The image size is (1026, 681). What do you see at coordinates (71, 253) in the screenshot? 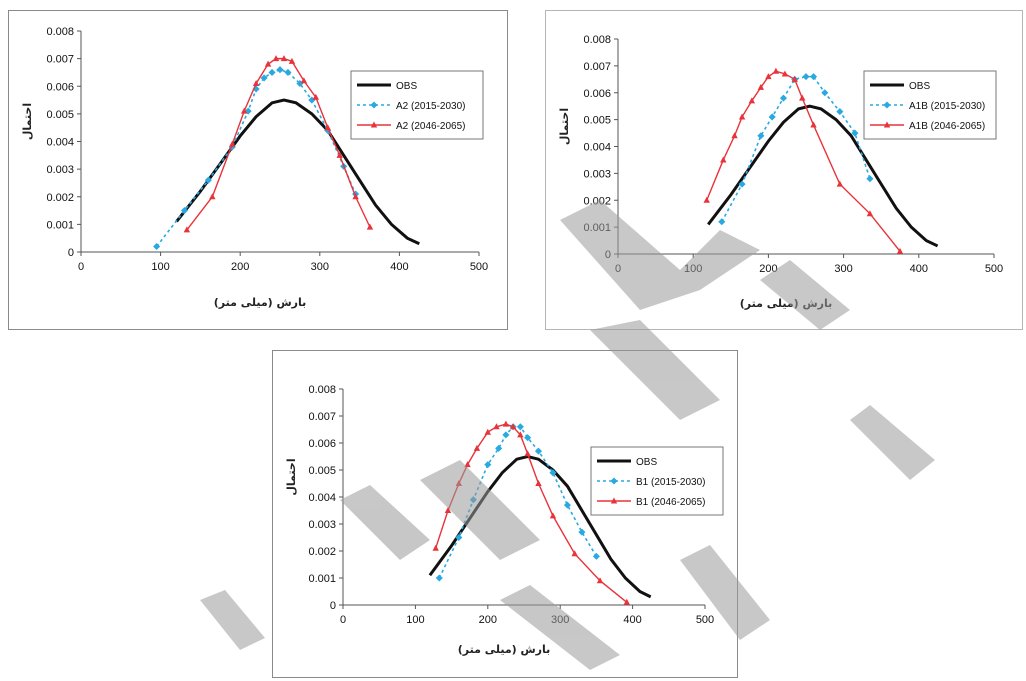
I see `y-tick-label: 0` at bounding box center [71, 253].